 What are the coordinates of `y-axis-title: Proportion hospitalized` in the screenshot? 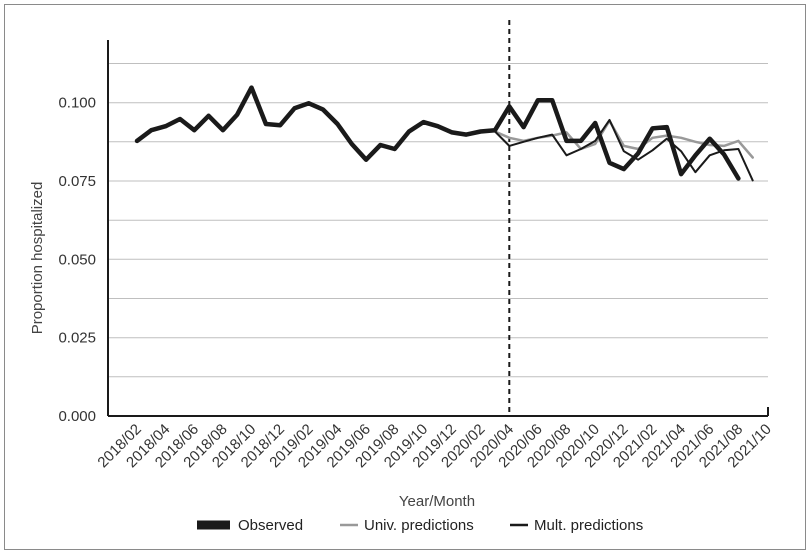 It's located at (37, 258).